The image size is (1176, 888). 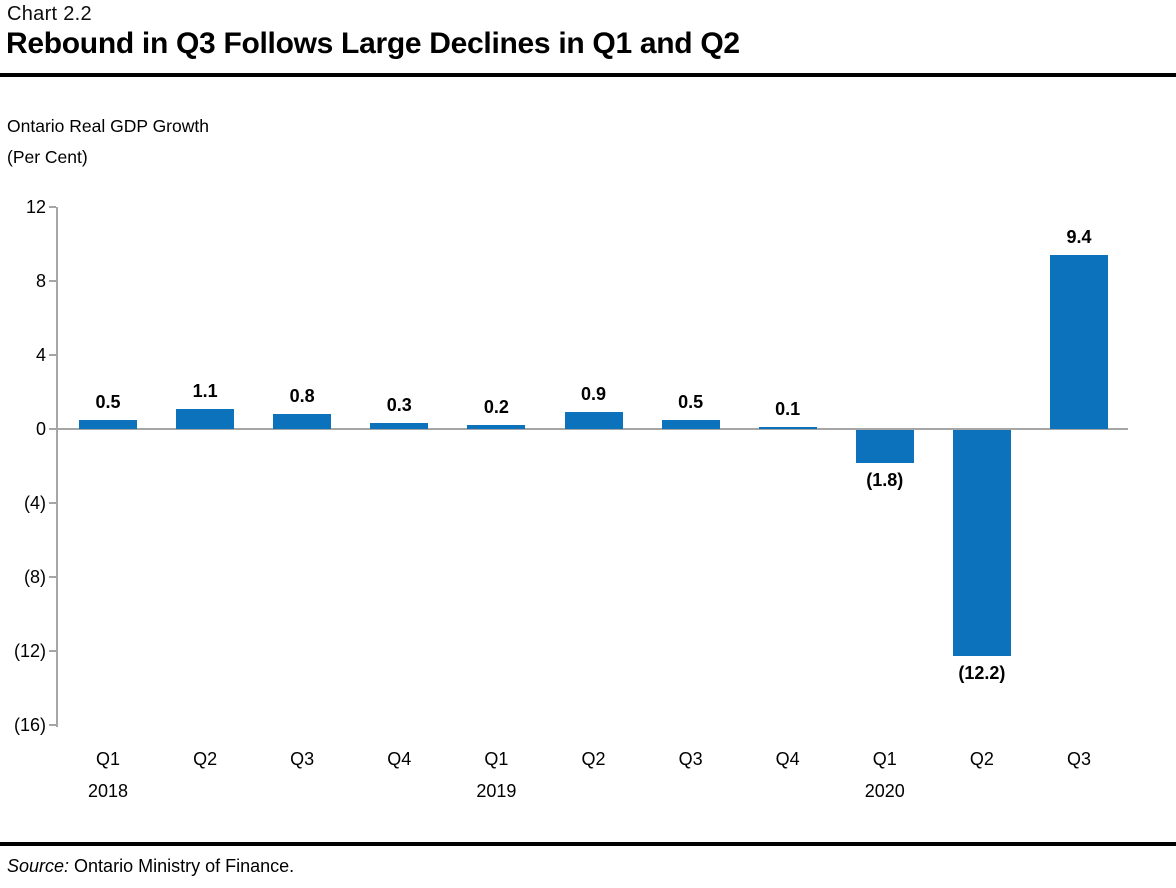 I want to click on x-axis-year-label: 2018, so click(x=108, y=791).